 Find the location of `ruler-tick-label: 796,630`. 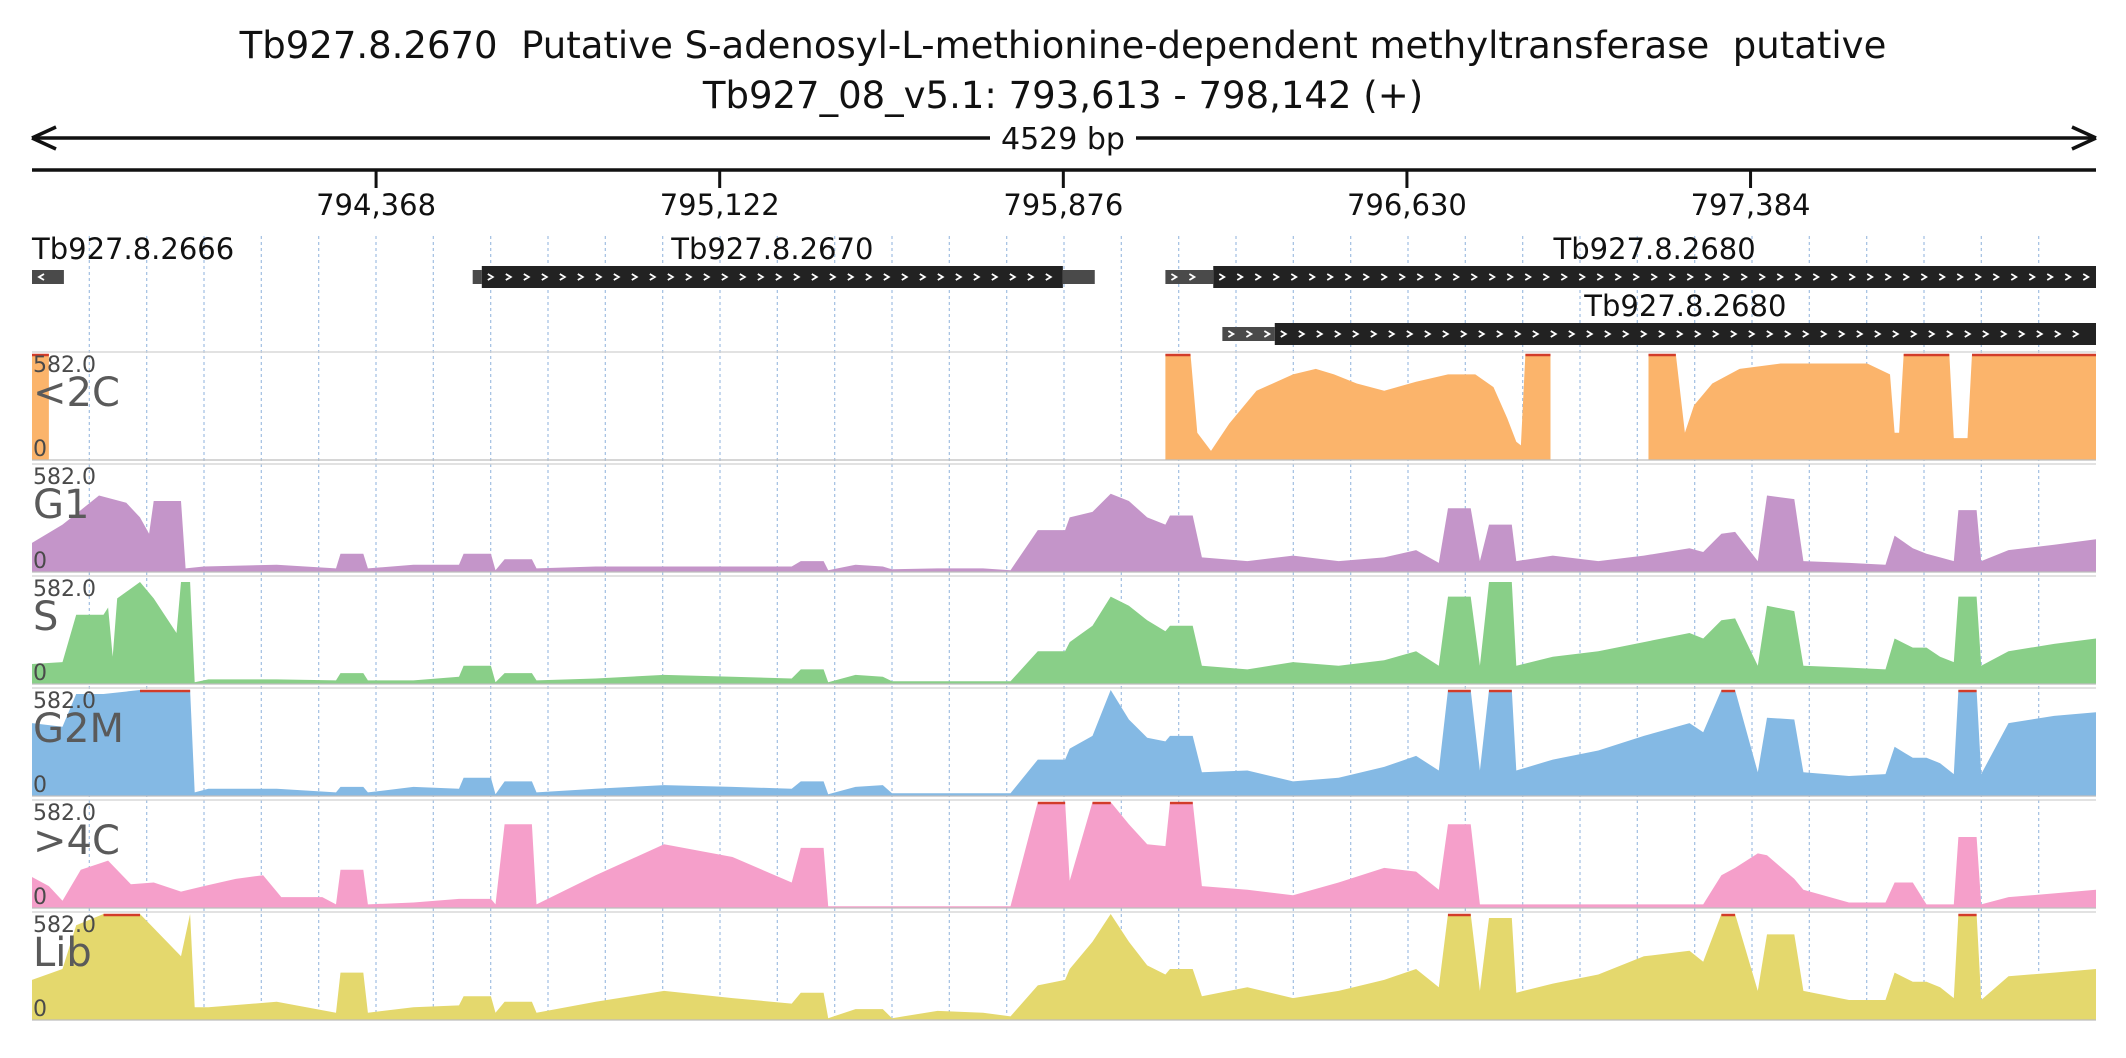

ruler-tick-label: 796,630 is located at coordinates (1407, 205).